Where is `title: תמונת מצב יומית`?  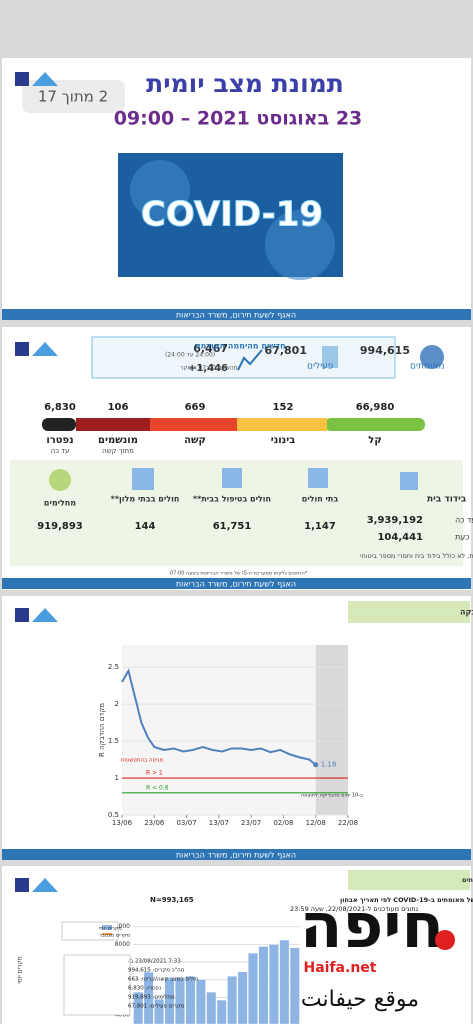 title: תמונת מצב יומית is located at coordinates (245, 83).